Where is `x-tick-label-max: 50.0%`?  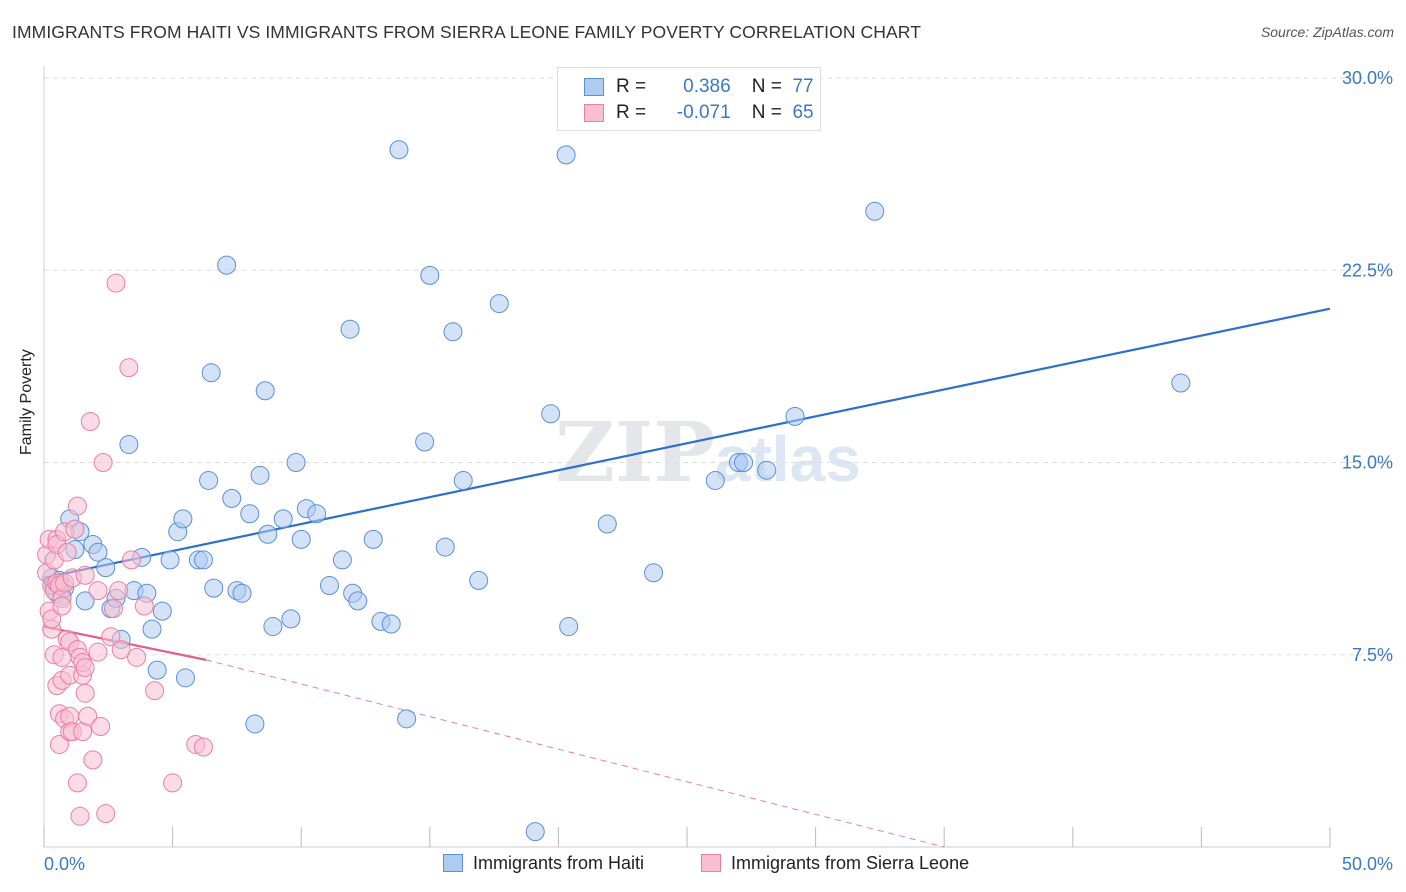
x-tick-label-max: 50.0% is located at coordinates (1367, 864).